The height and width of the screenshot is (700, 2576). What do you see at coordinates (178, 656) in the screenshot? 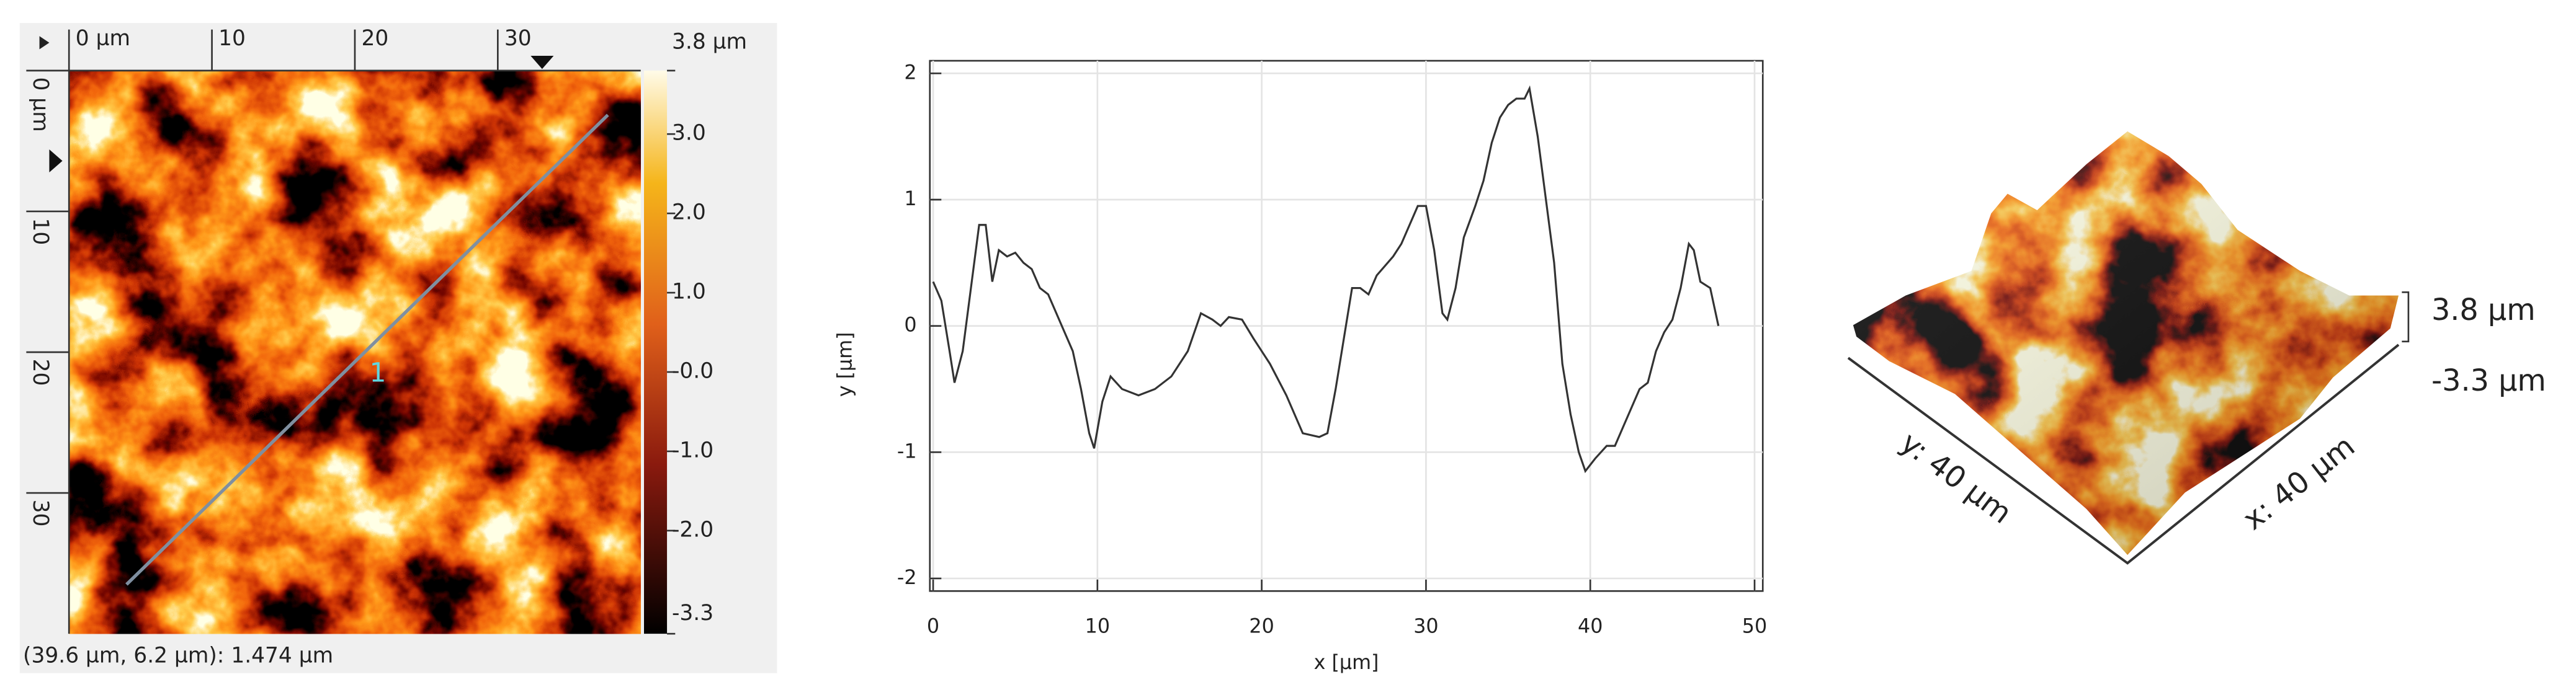
I see `status-text: (39.6 µm, 6.2 µm): 1.474 µm` at bounding box center [178, 656].